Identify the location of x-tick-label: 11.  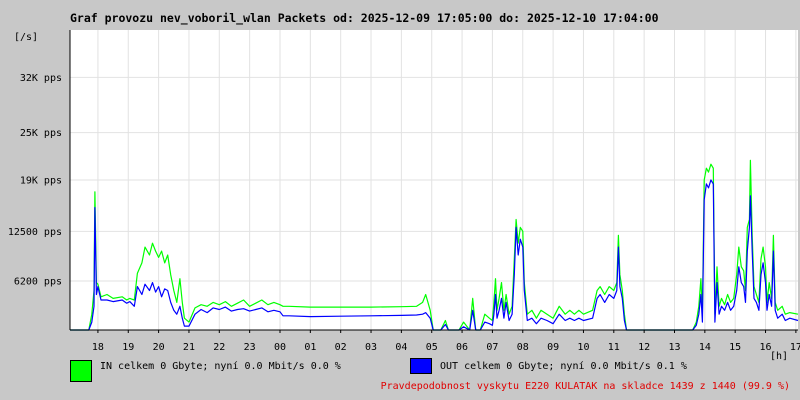
(614, 347).